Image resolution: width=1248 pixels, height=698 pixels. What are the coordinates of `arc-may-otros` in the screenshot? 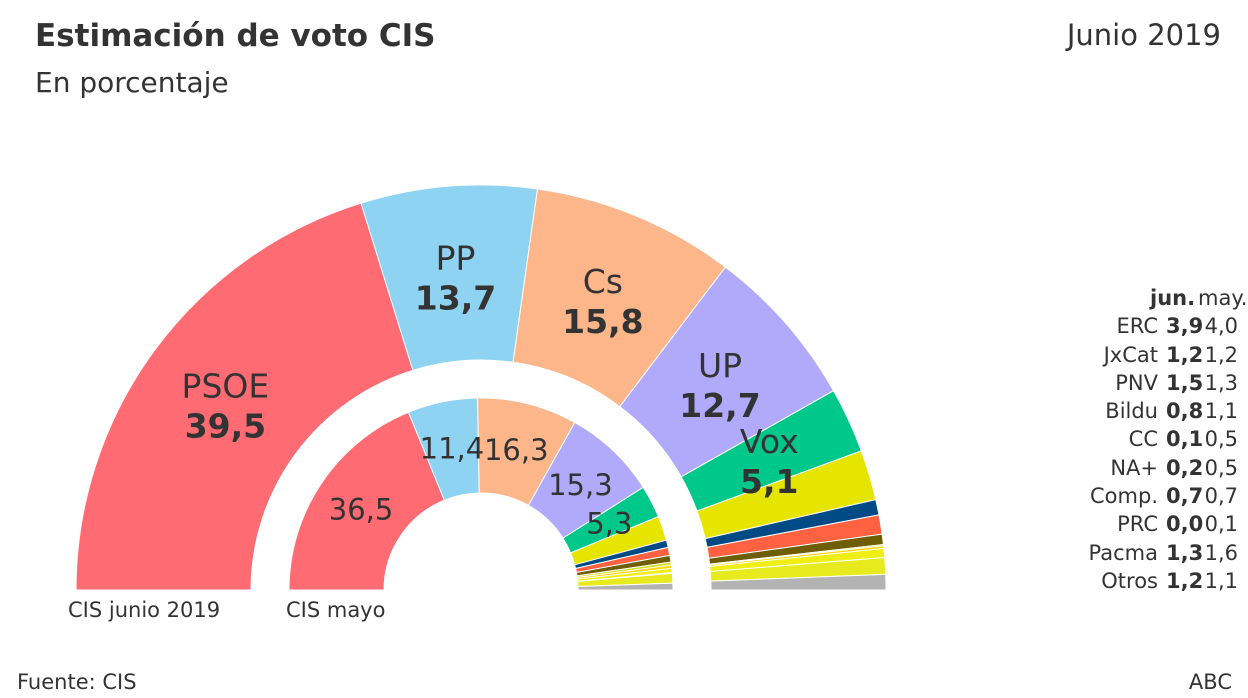 It's located at (625, 586).